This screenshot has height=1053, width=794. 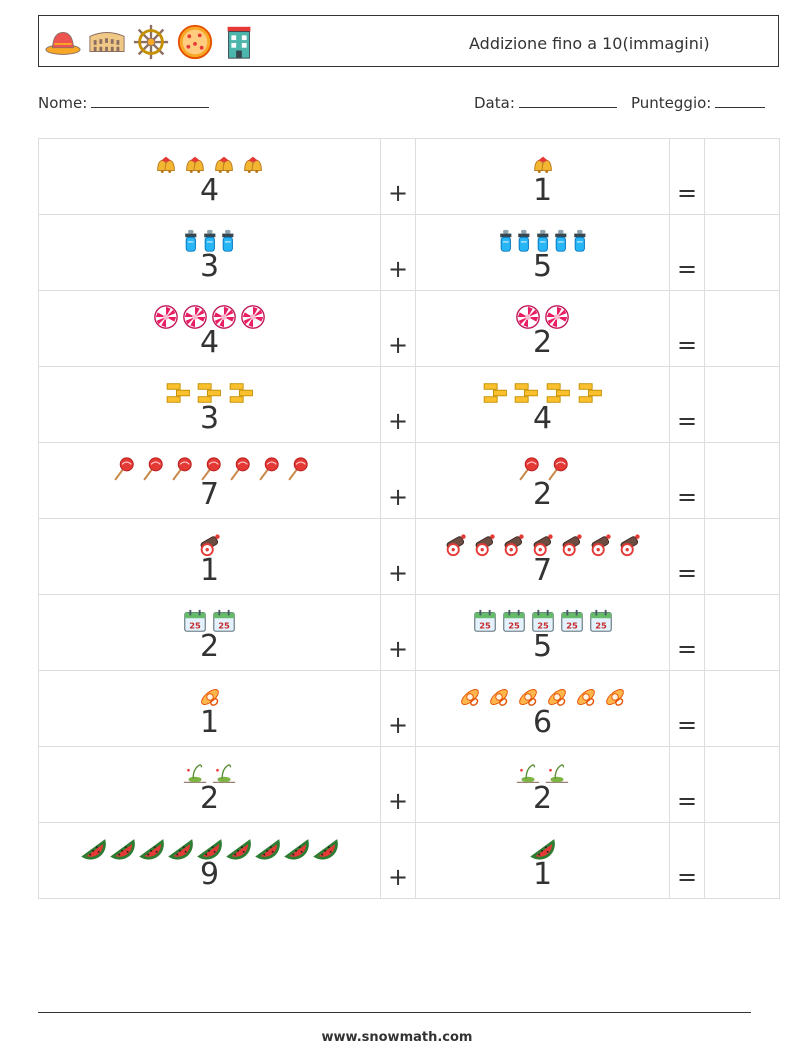 I want to click on name-blank, so click(x=150, y=100).